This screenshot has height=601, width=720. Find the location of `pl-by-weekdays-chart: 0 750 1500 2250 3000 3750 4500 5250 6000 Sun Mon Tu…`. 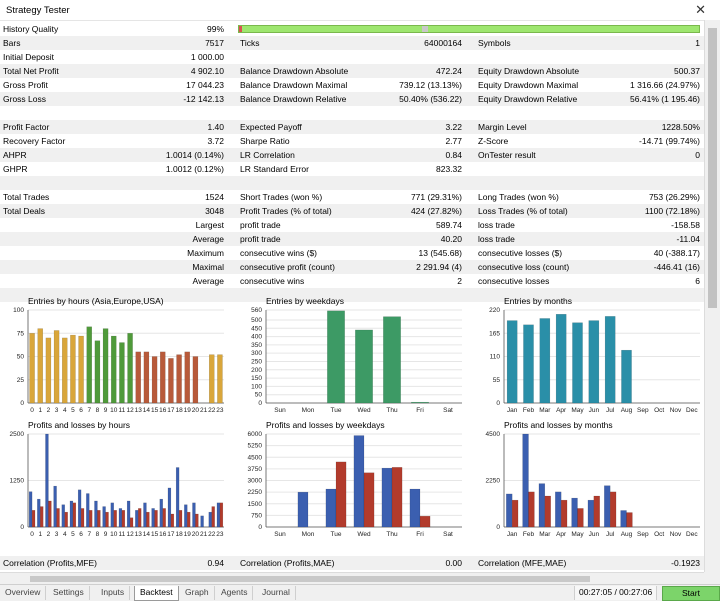

pl-by-weekdays-chart: 0 750 1500 2250 3000 3750 4500 5250 6000 Sun Mon Tu… is located at coordinates (355, 484).